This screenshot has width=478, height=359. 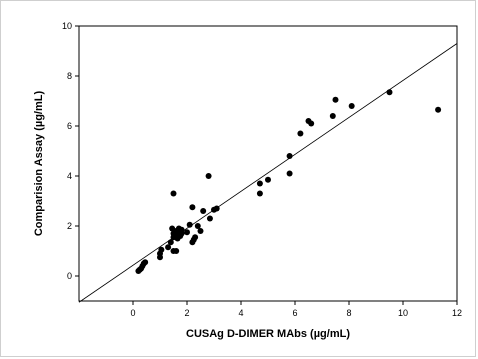 What do you see at coordinates (403, 313) in the screenshot?
I see `x-tick-label: 10` at bounding box center [403, 313].